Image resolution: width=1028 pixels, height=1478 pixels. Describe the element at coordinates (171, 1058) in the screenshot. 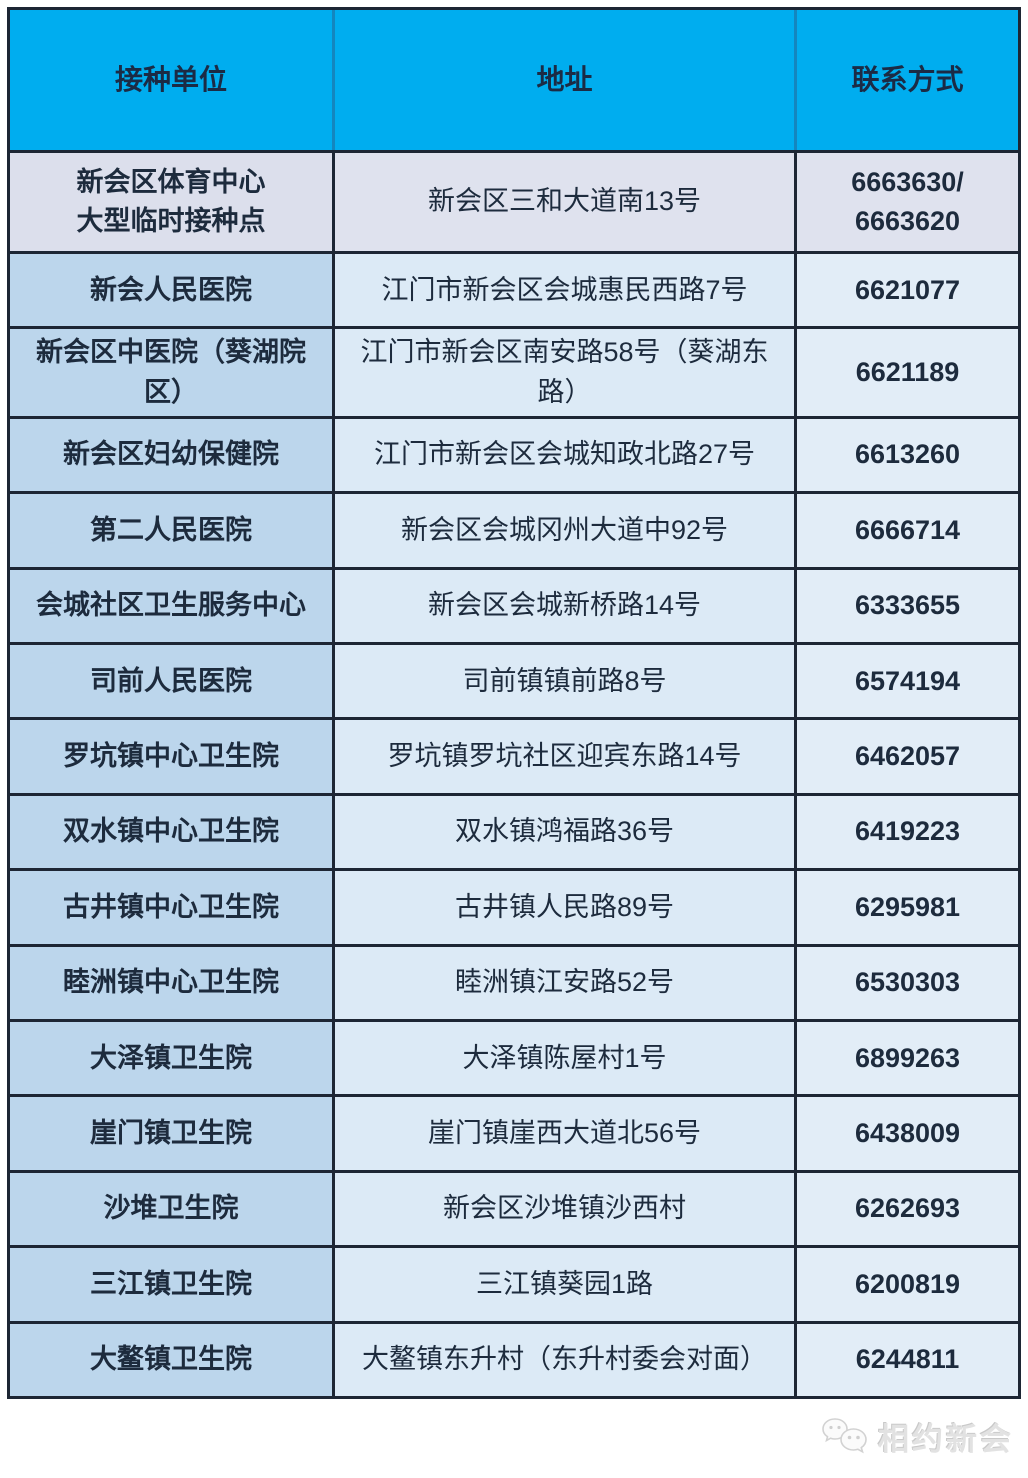

I see `unit-cell: 大泽镇卫生院` at that location.